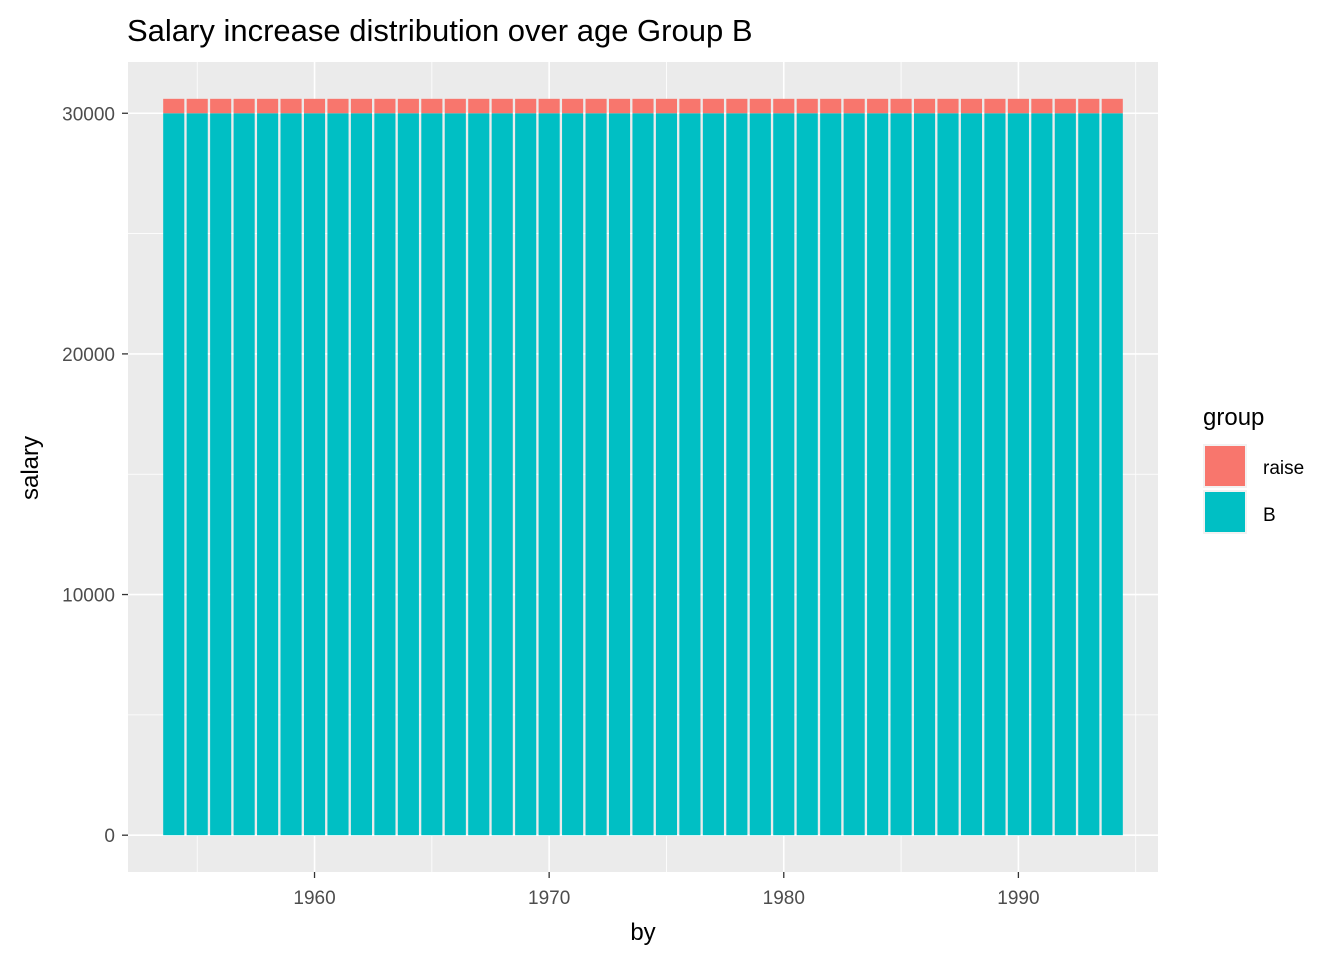  Describe the element at coordinates (1042, 106) in the screenshot. I see `bar-raise-1991` at that location.